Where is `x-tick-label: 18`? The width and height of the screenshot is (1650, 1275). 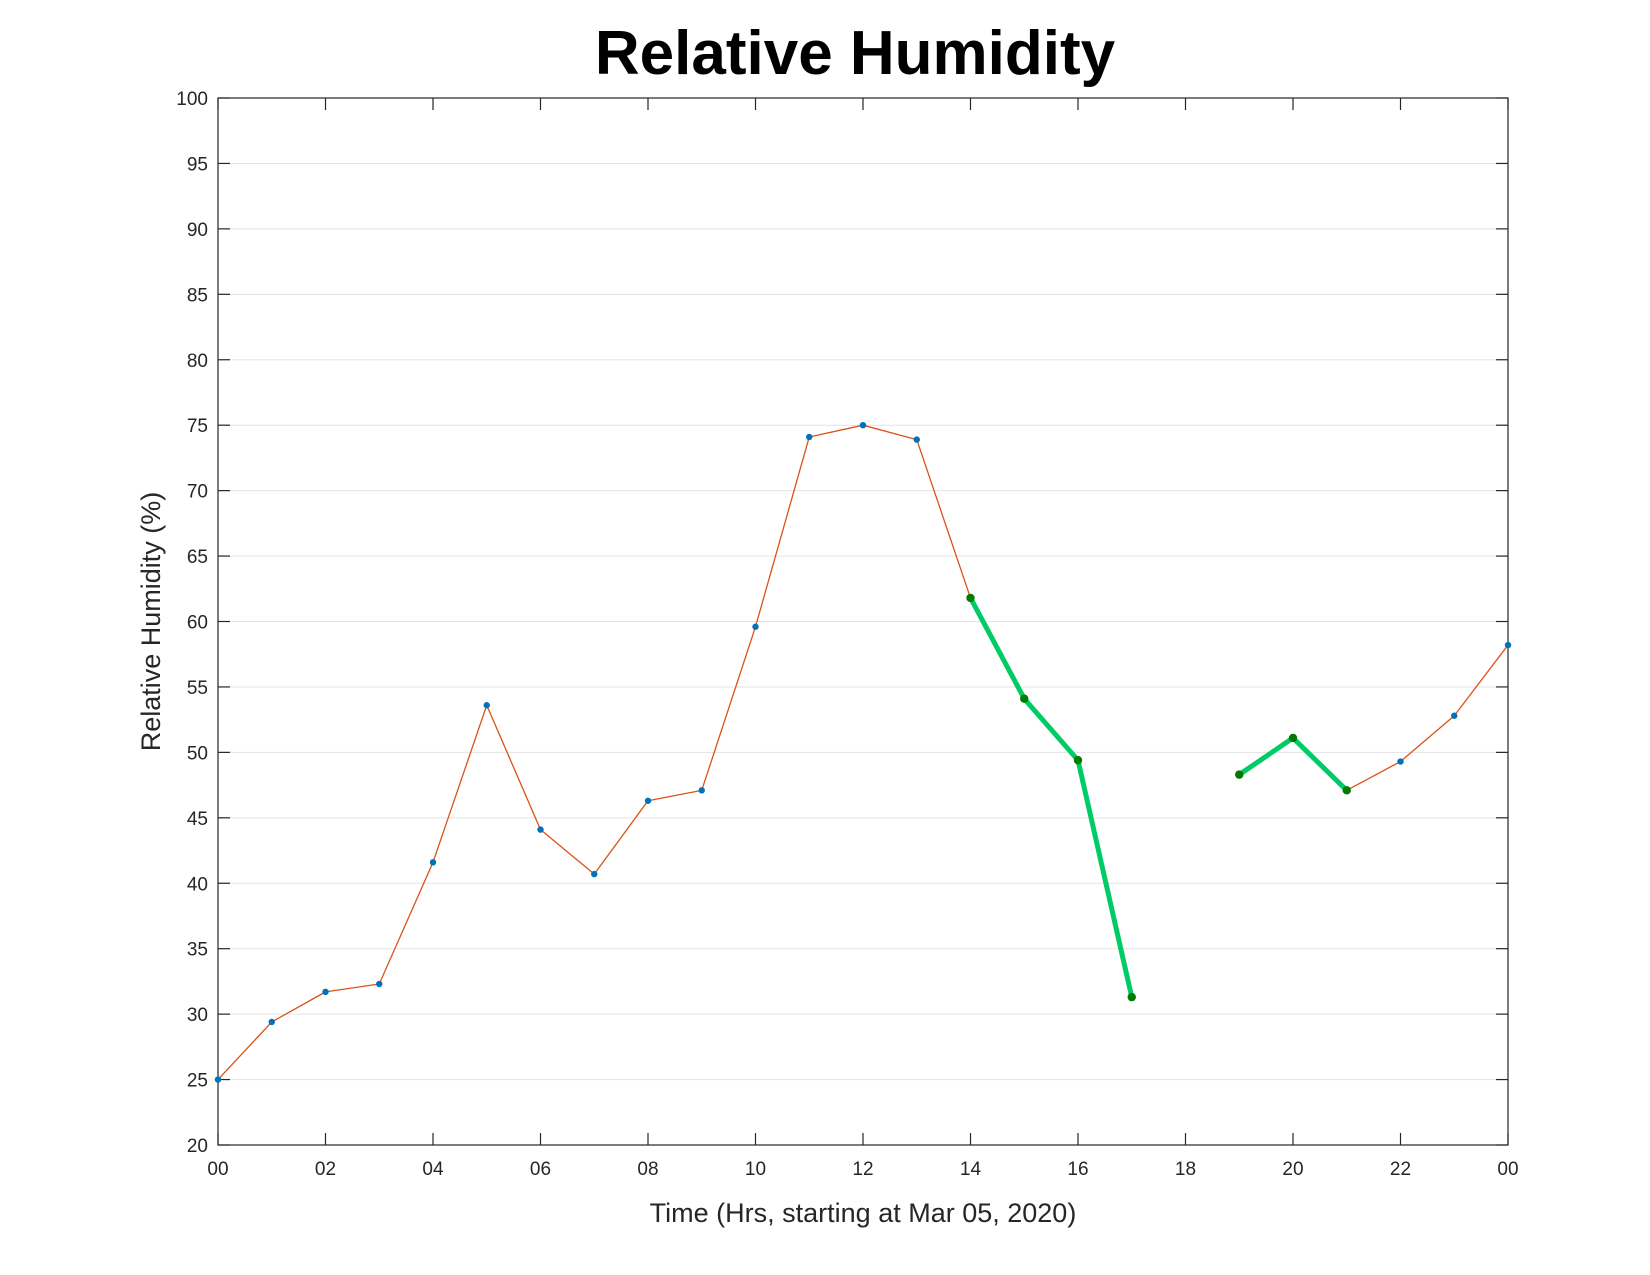 x-tick-label: 18 is located at coordinates (1185, 1169).